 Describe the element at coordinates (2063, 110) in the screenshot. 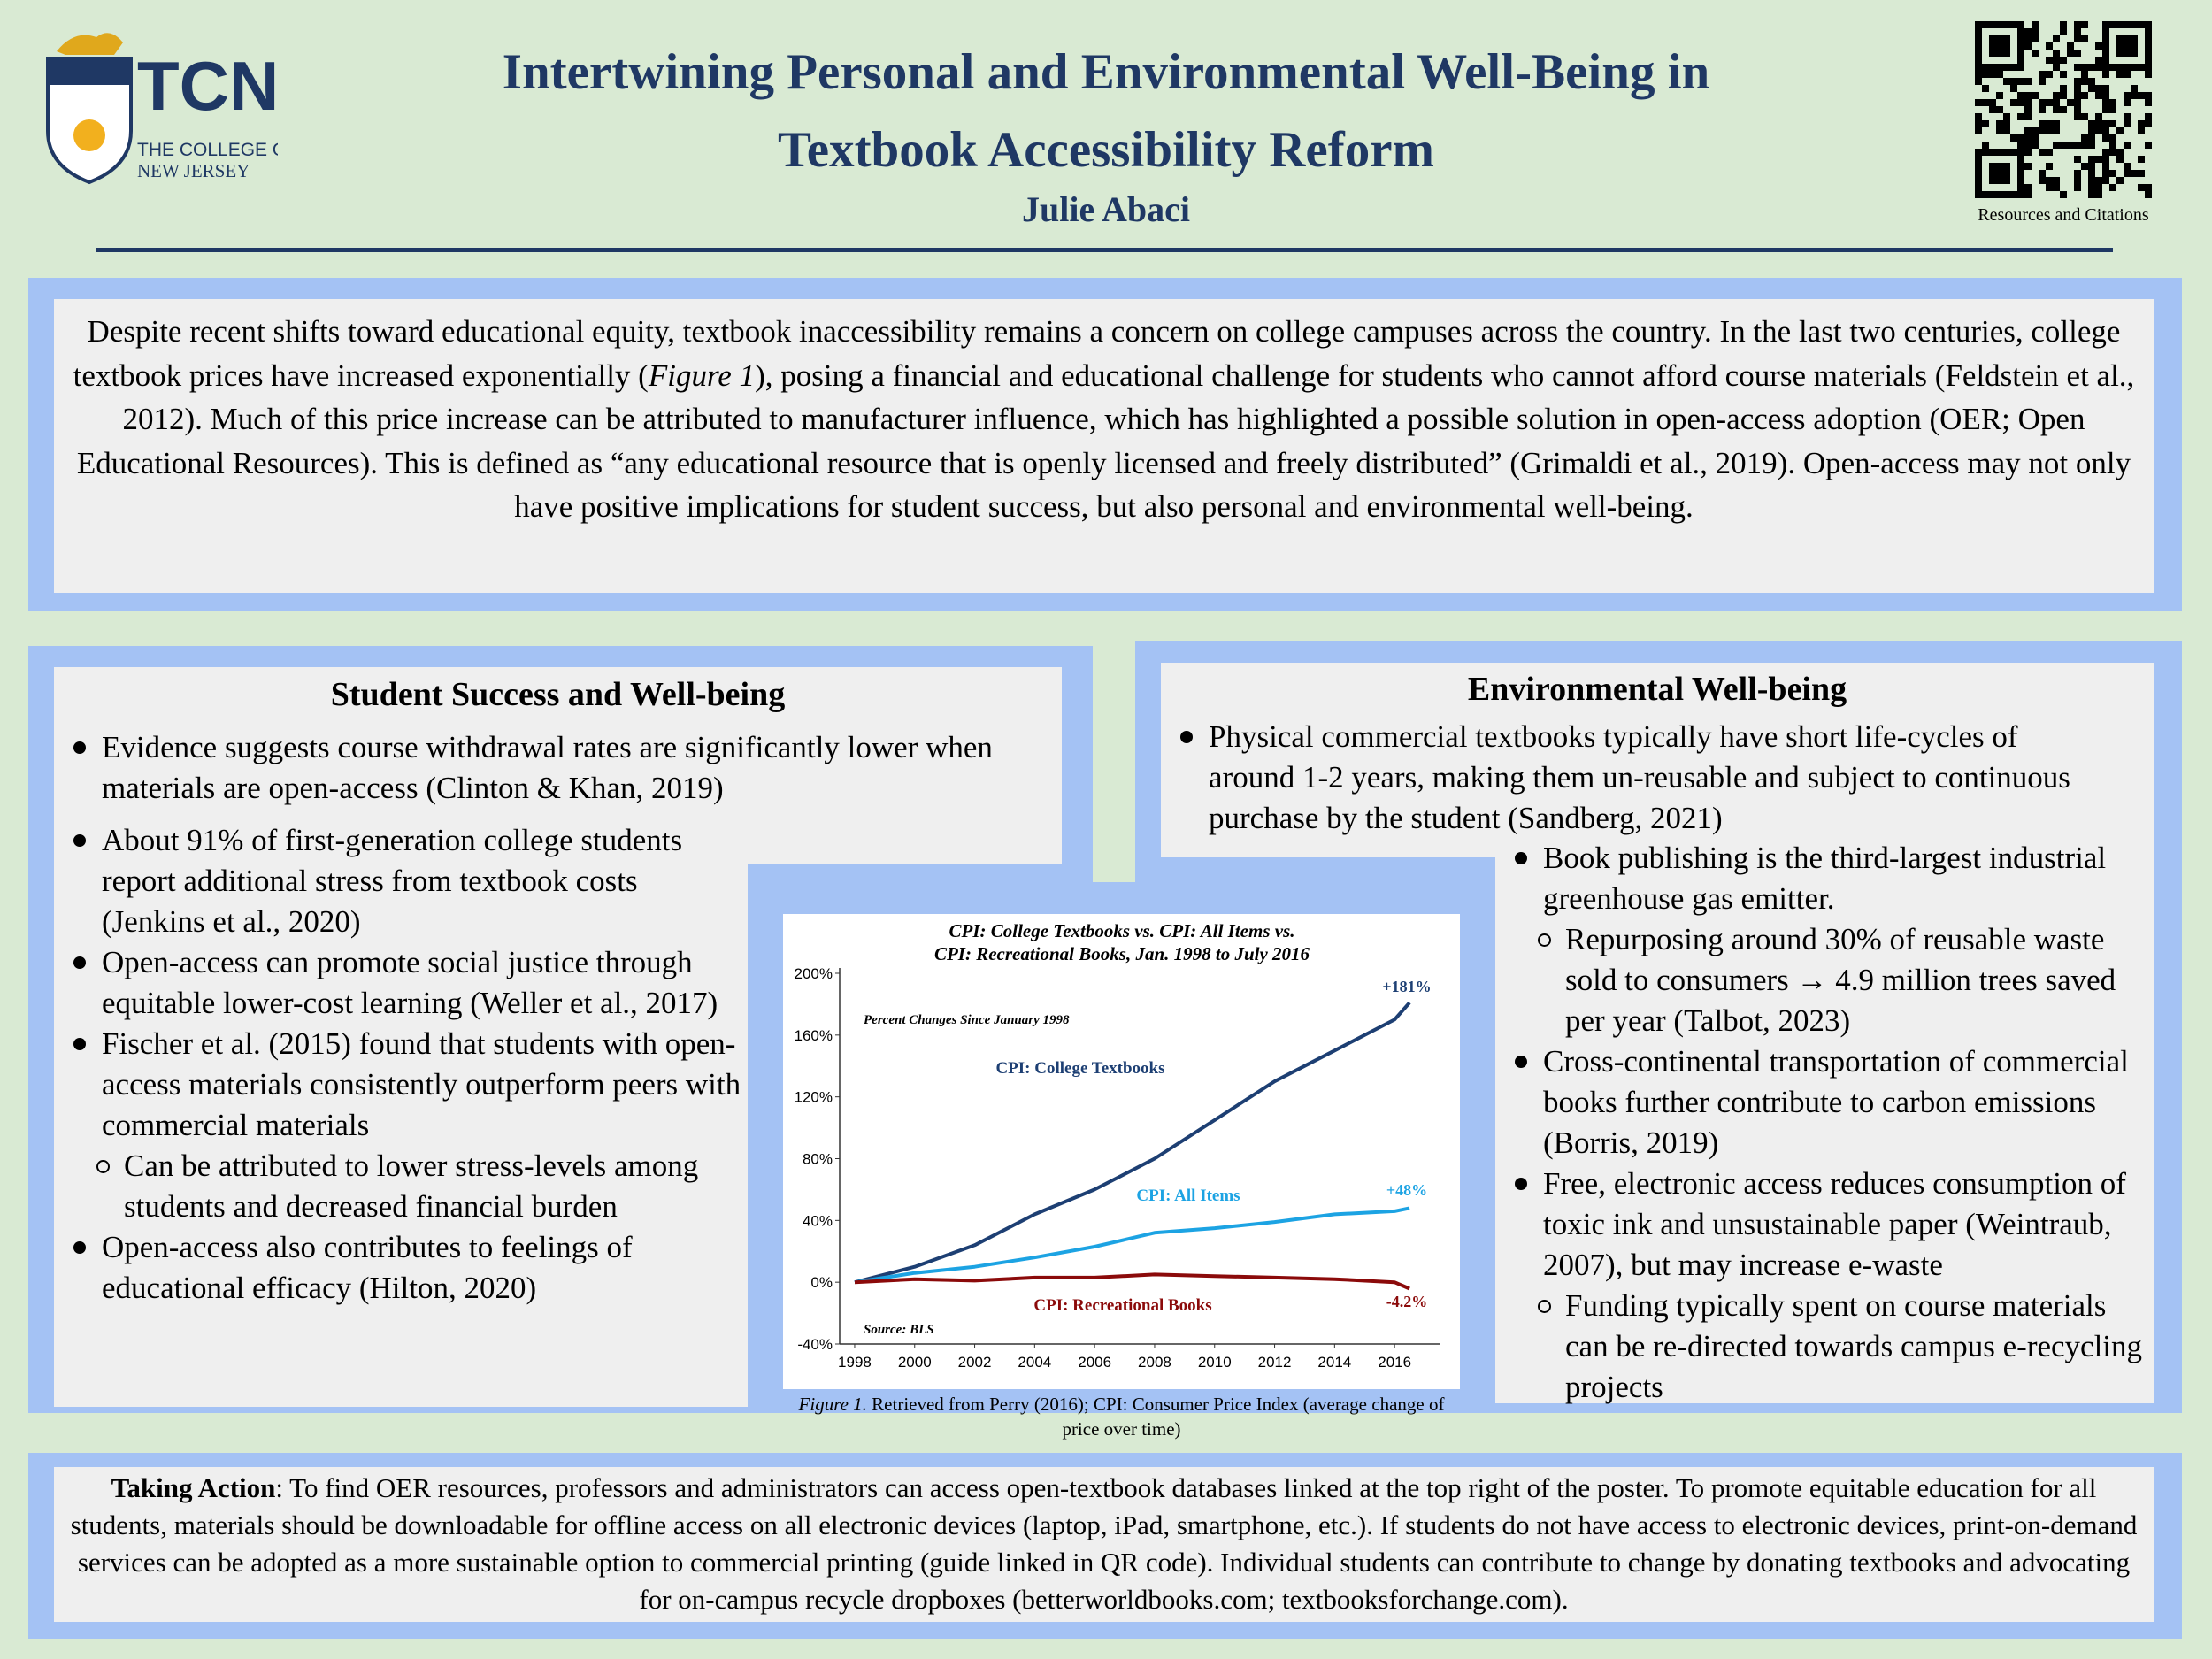

I see `qr-code` at that location.